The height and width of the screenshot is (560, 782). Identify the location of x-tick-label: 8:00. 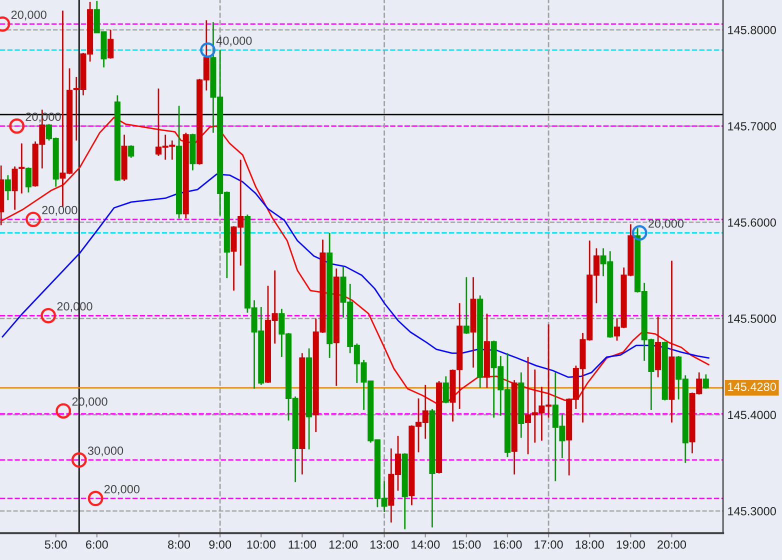
(179, 544).